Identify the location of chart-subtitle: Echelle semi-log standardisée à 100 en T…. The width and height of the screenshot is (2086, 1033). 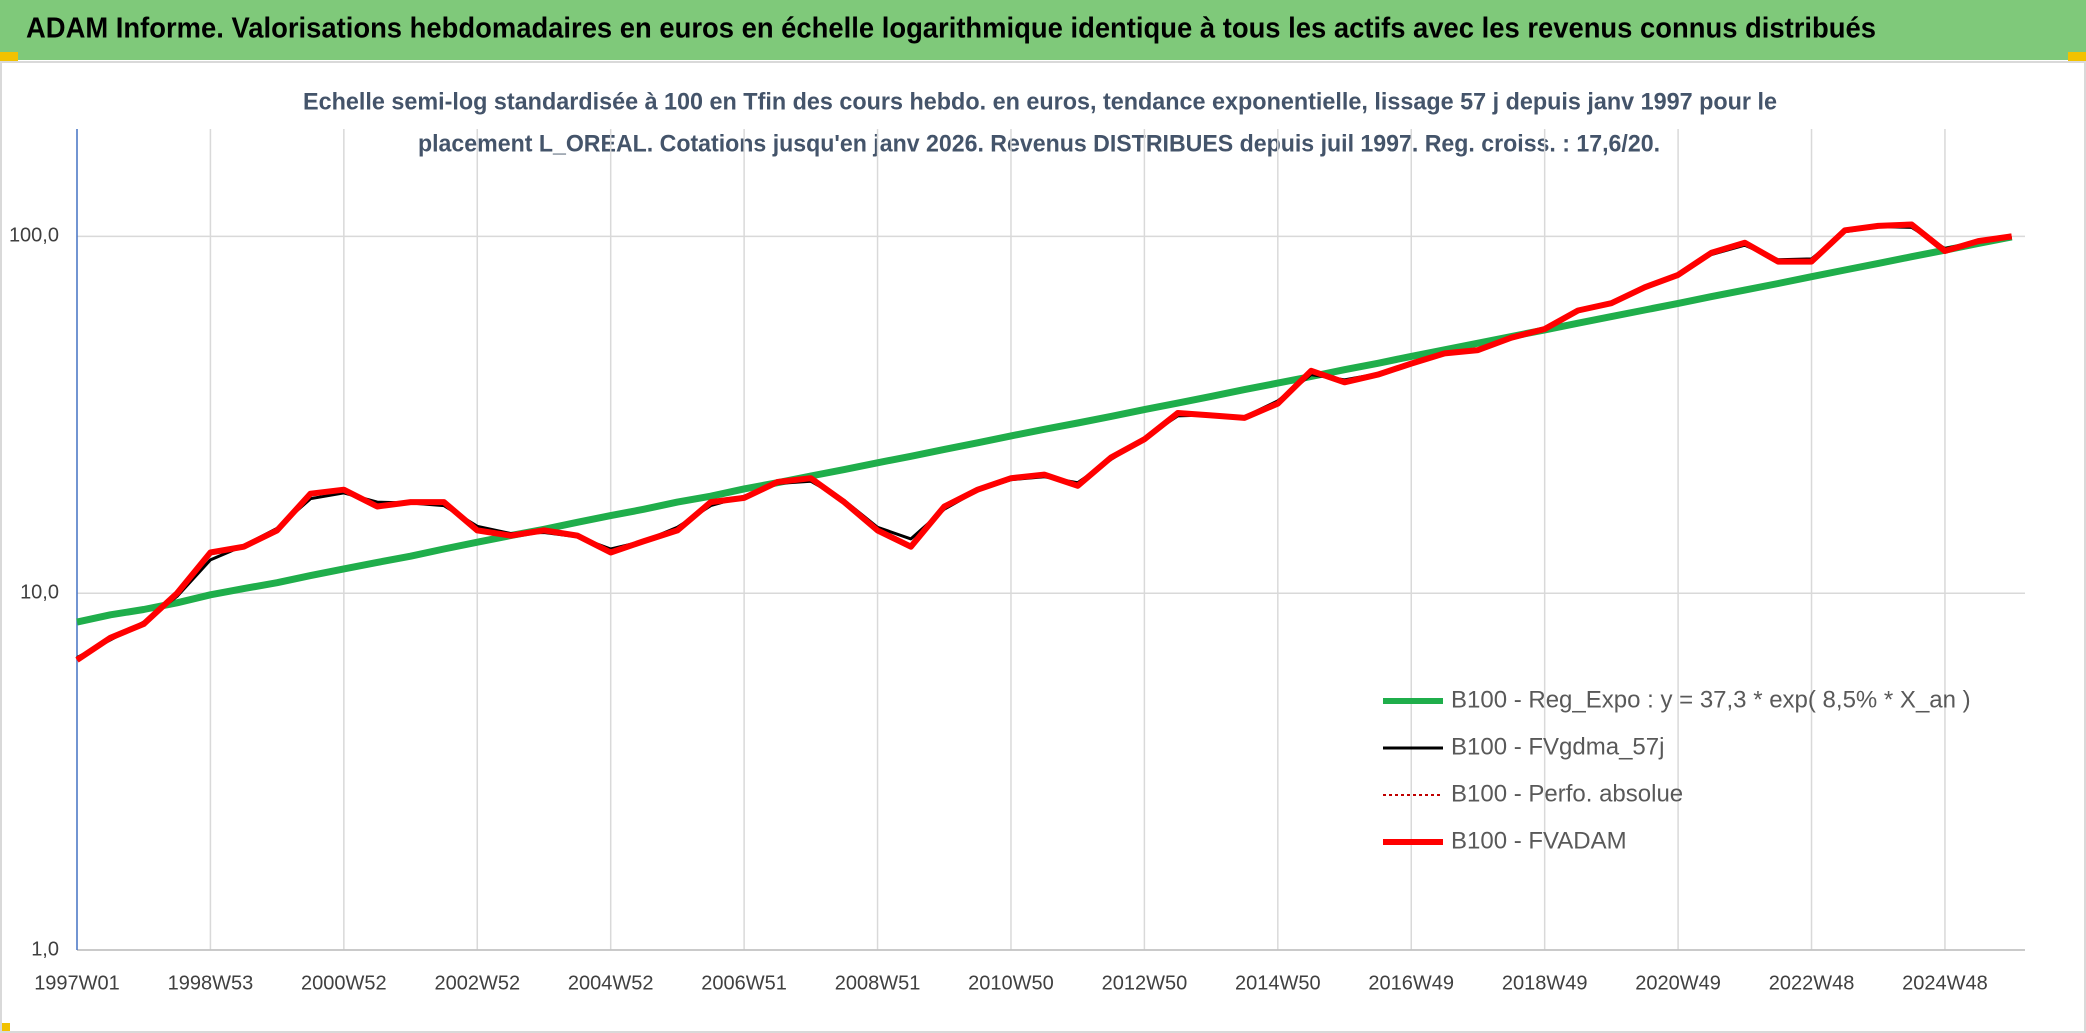
(1040, 101).